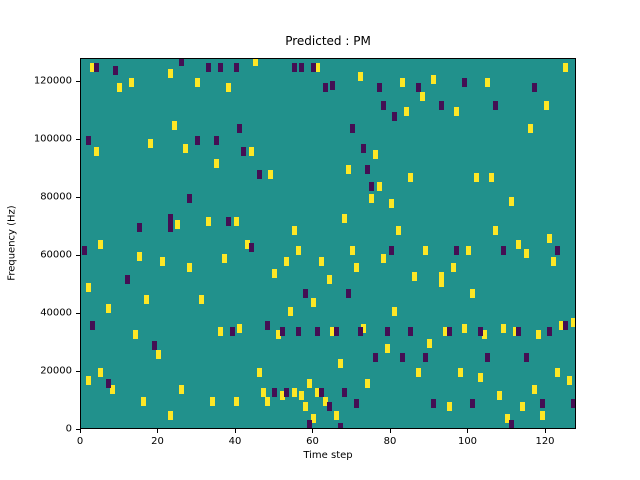  I want to click on x-tick-label: 40, so click(235, 441).